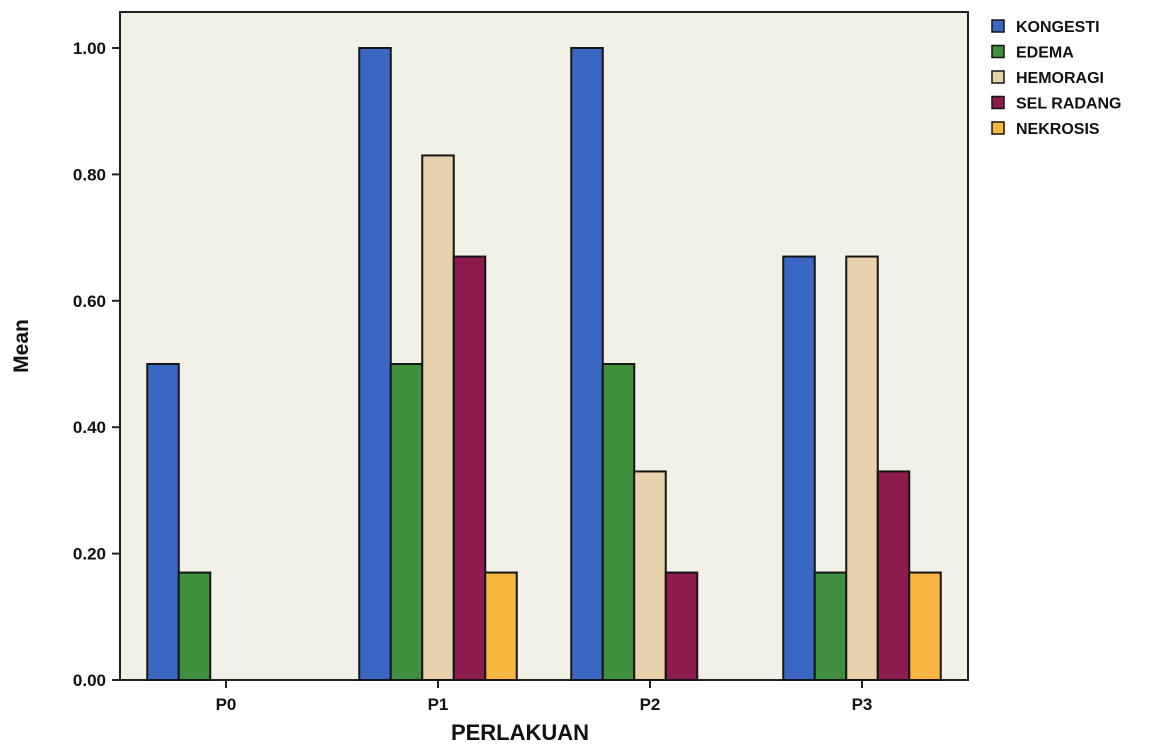 The height and width of the screenshot is (747, 1173). What do you see at coordinates (226, 704) in the screenshot?
I see `x-tick-label: P0` at bounding box center [226, 704].